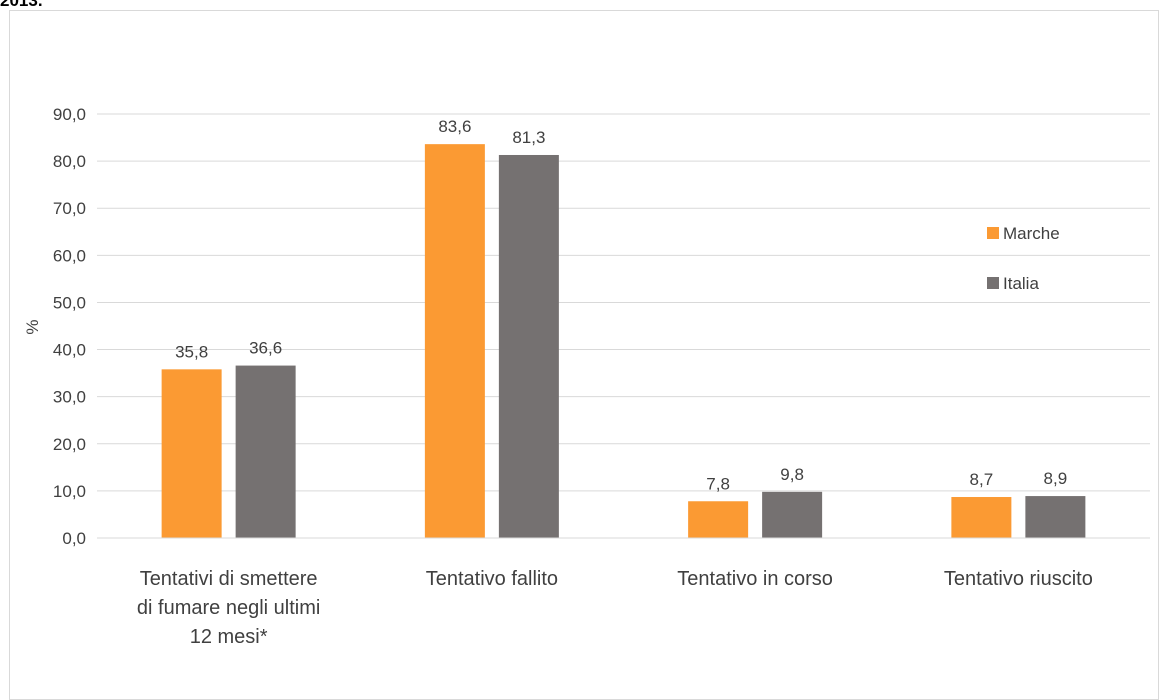  What do you see at coordinates (69, 114) in the screenshot?
I see `y-tick-label: 90,0` at bounding box center [69, 114].